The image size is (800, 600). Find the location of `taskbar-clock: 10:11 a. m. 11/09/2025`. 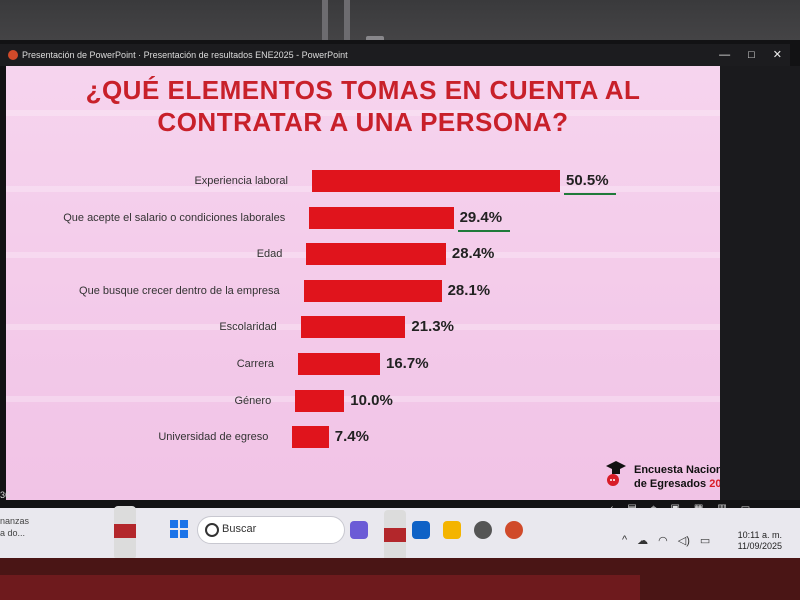

taskbar-clock: 10:11 a. m. 11/09/2025 is located at coordinates (749, 541).